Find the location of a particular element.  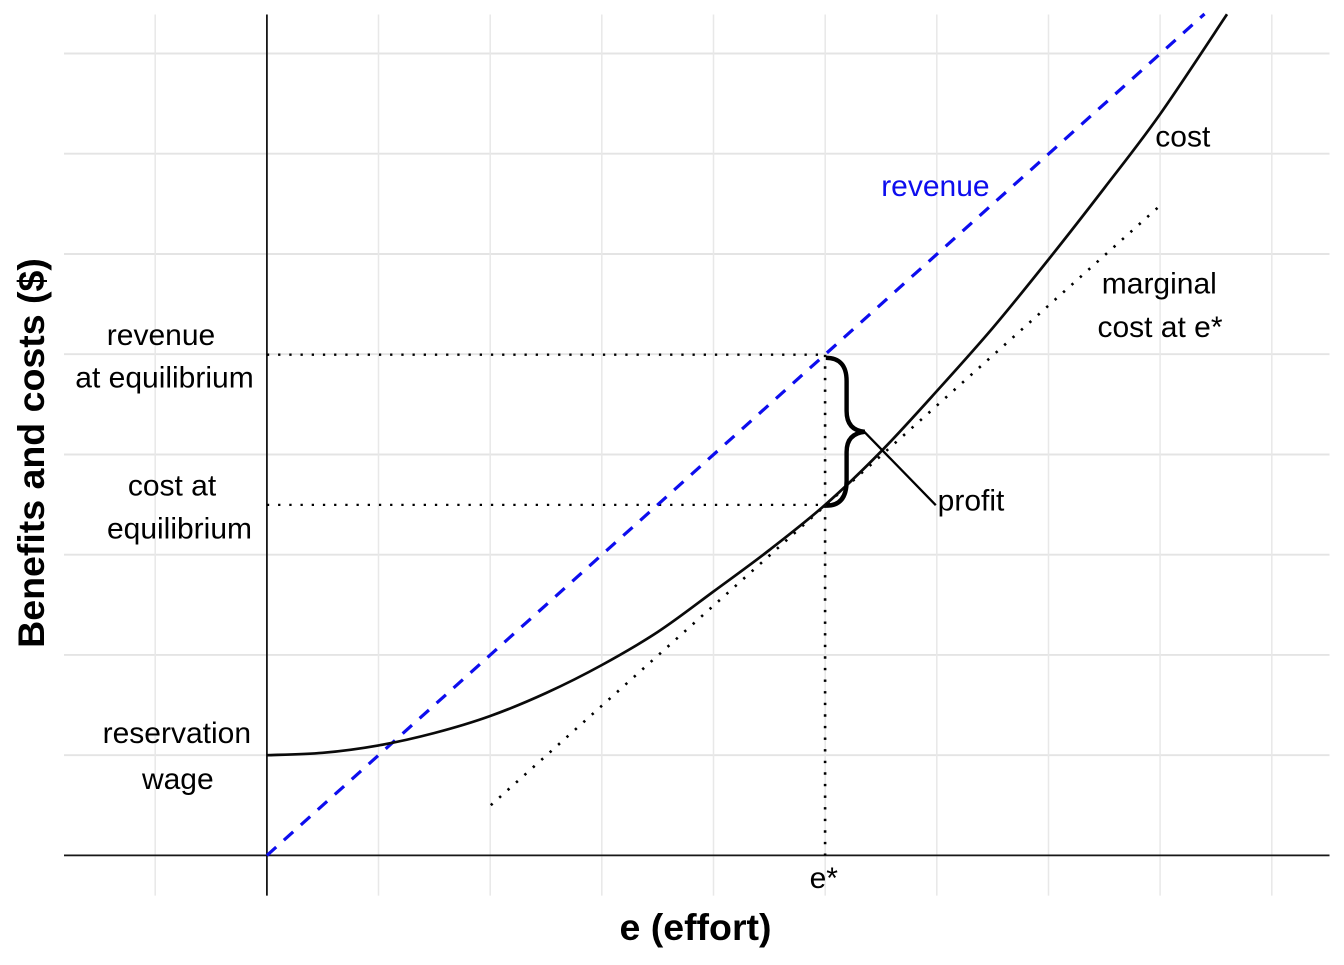

svg-text: reservation is located at coordinates (177, 733).